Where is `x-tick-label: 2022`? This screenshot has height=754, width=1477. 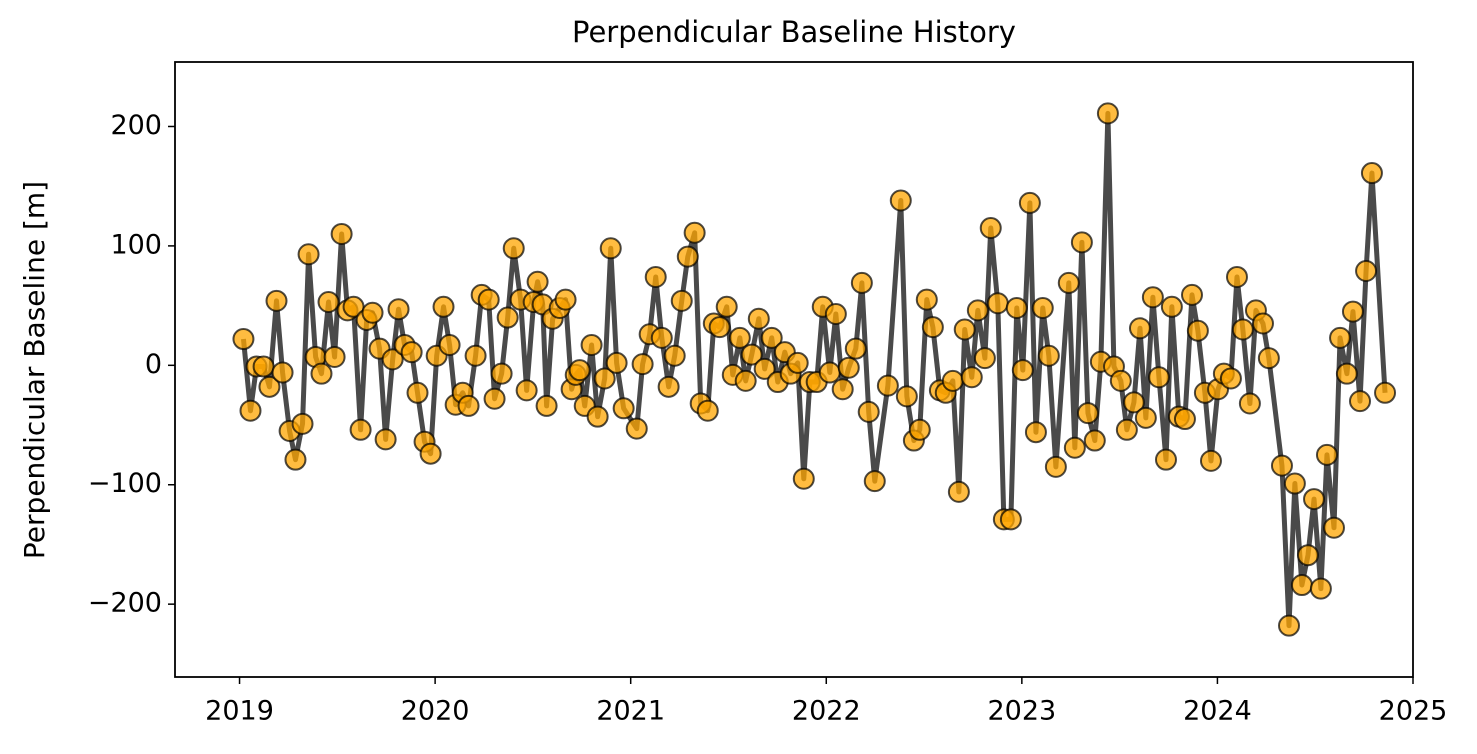 x-tick-label: 2022 is located at coordinates (826, 711).